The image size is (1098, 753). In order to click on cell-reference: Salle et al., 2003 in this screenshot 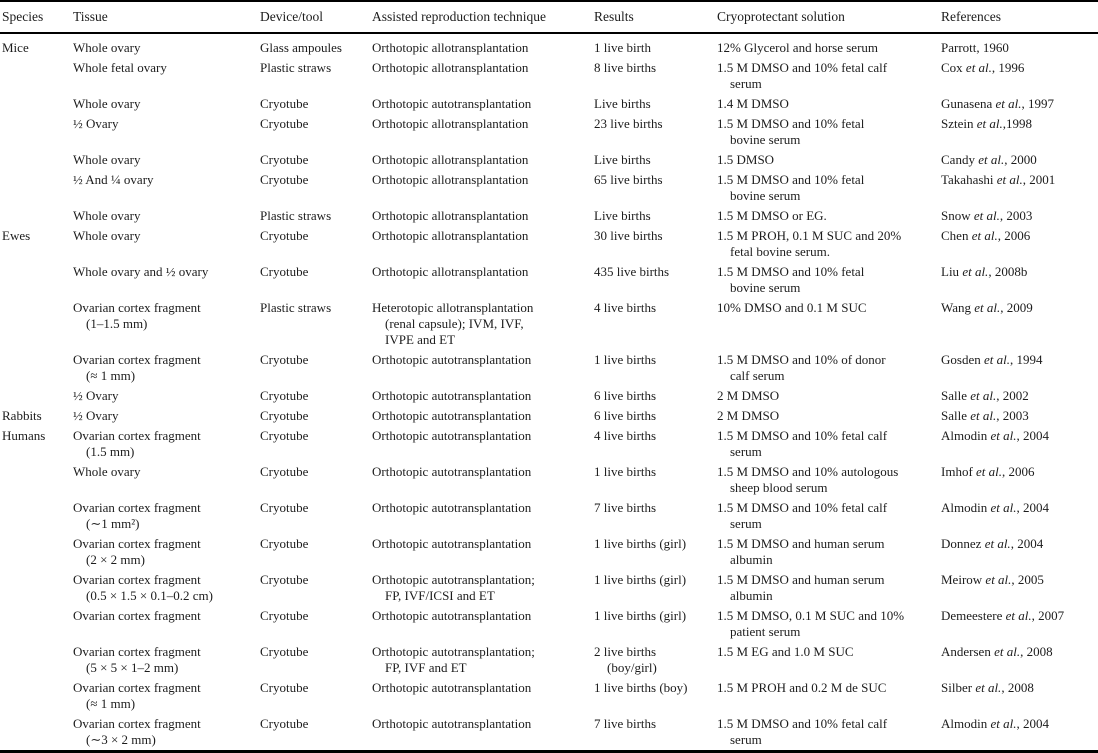, I will do `click(1019, 416)`.